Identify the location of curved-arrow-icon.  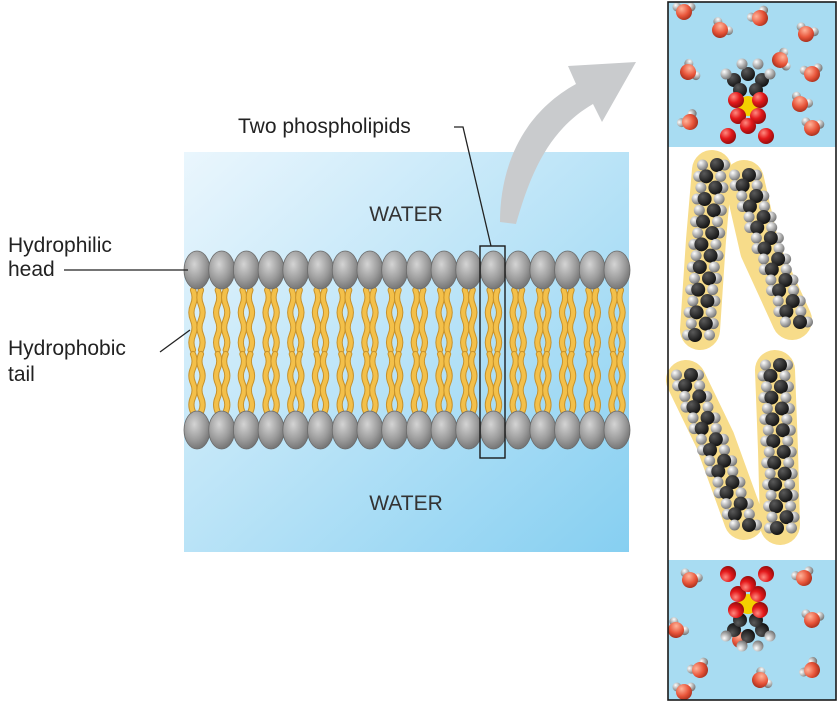
(568, 143).